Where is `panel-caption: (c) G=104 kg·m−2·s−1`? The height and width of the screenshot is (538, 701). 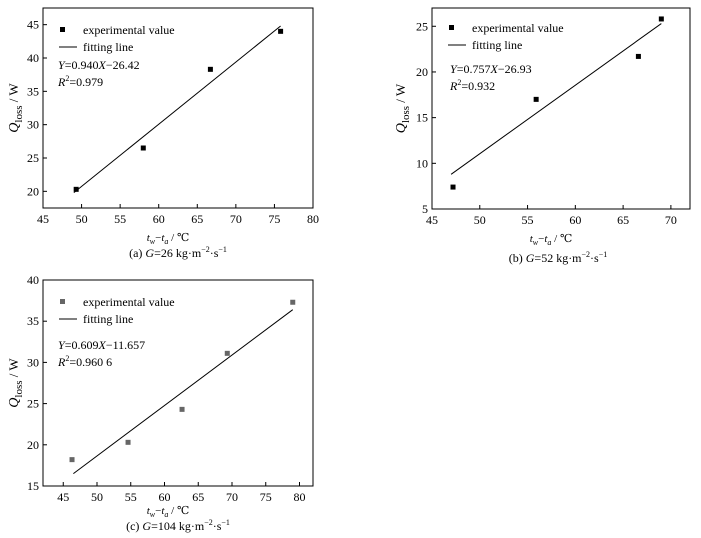 panel-caption: (c) G=104 kg·m−2·s−1 is located at coordinates (178, 525).